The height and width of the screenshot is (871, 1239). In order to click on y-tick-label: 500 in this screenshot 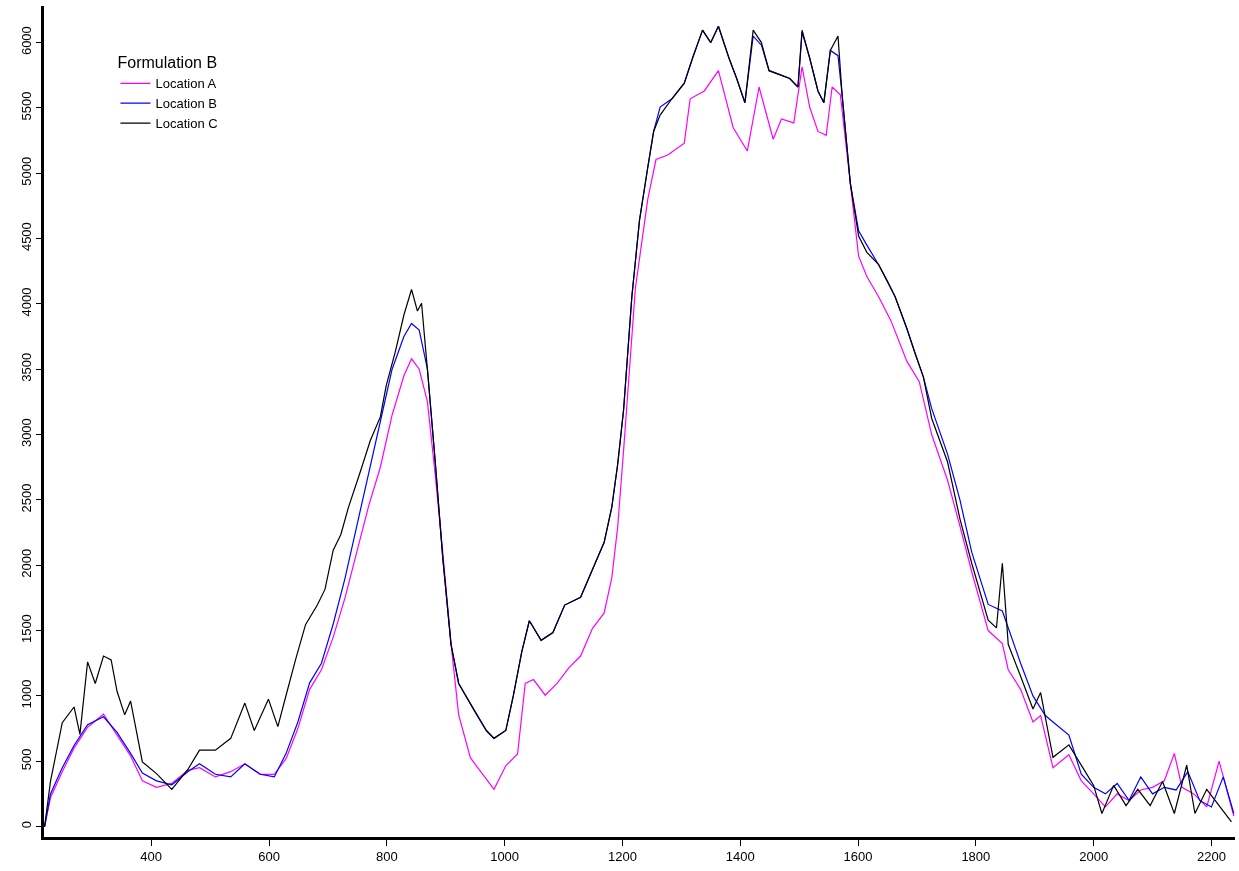, I will do `click(27, 759)`.